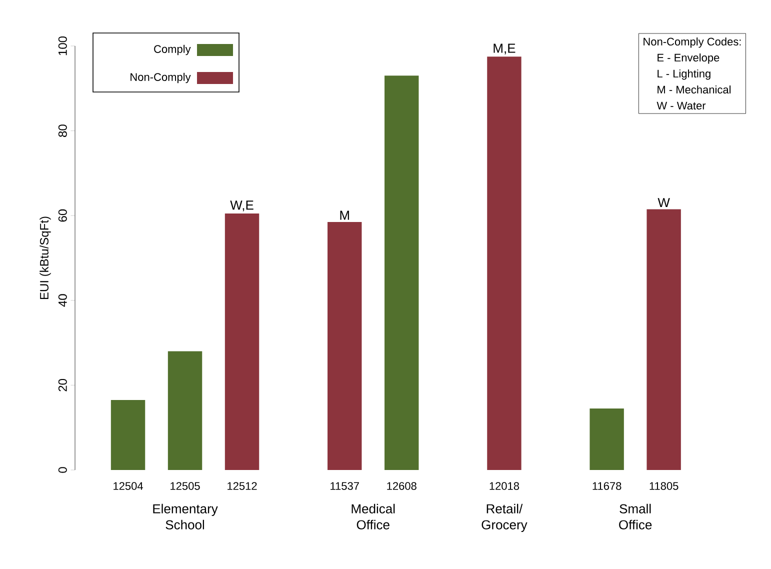  Describe the element at coordinates (128, 486) in the screenshot. I see `x-tick-label: 12504` at that location.